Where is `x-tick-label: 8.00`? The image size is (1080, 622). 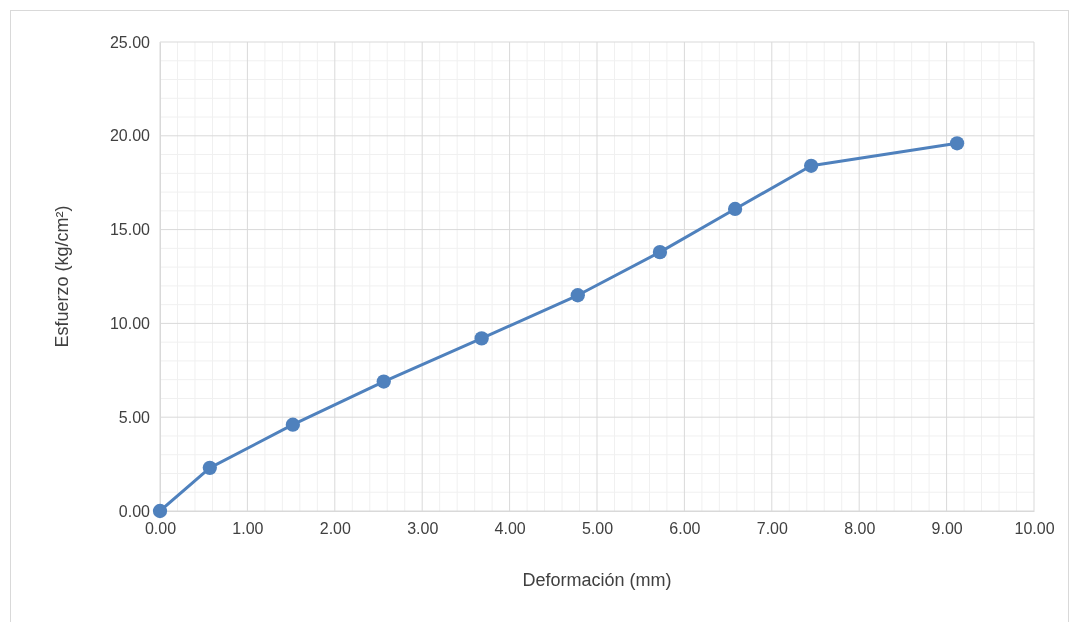 x-tick-label: 8.00 is located at coordinates (860, 529).